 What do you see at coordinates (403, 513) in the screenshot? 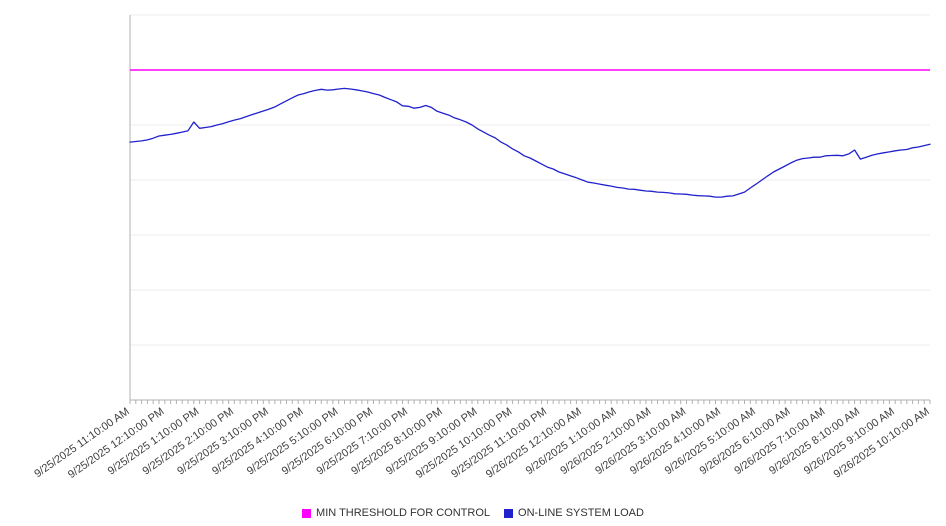
I see `legend-label-min-threshold: MIN THRESHOLD FOR CONTROL` at bounding box center [403, 513].